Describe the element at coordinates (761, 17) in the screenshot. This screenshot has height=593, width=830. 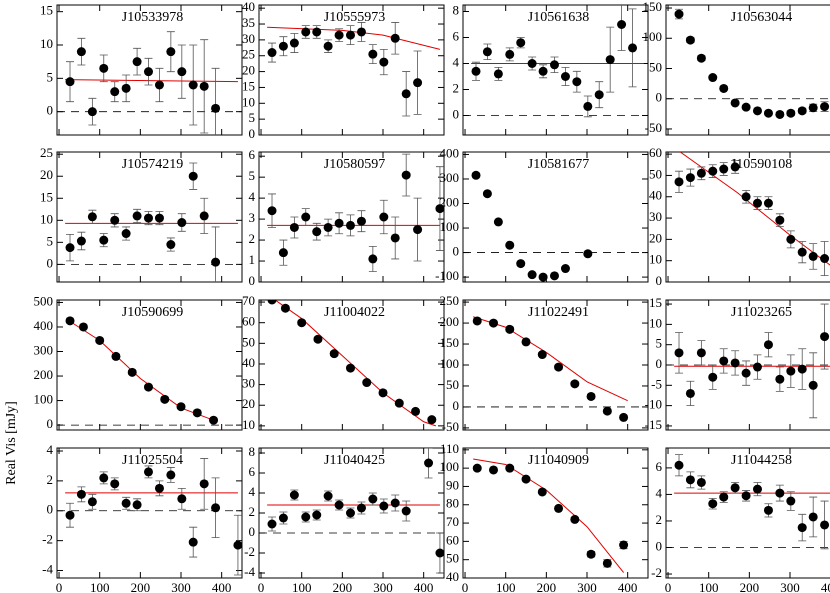
I see `panel-title: J10563044` at that location.